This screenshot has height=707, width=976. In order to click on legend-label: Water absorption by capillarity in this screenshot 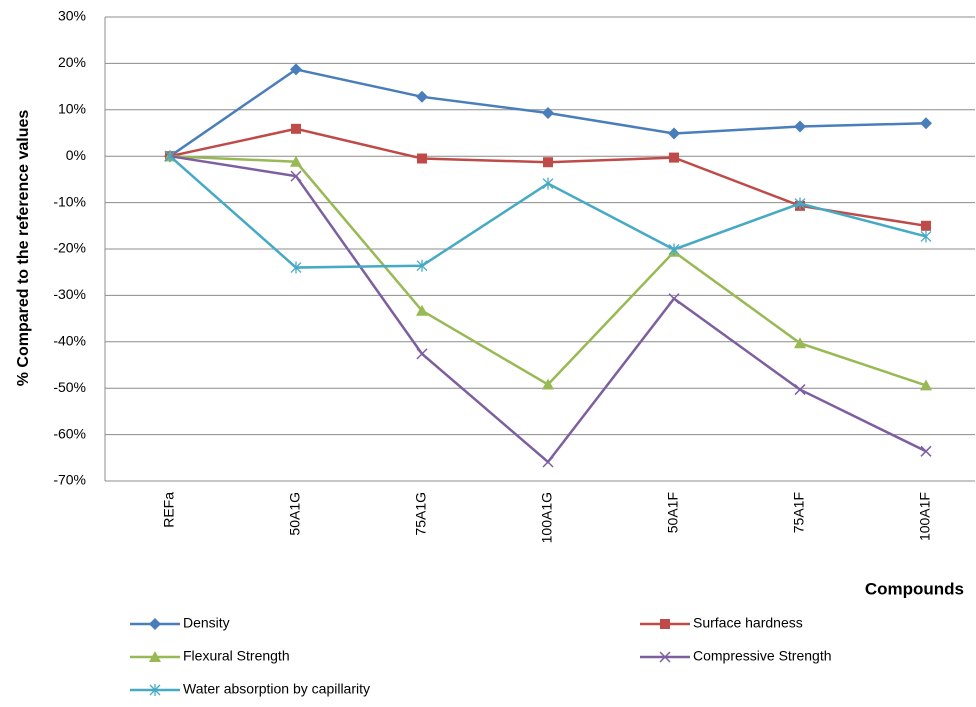, I will do `click(276, 689)`.